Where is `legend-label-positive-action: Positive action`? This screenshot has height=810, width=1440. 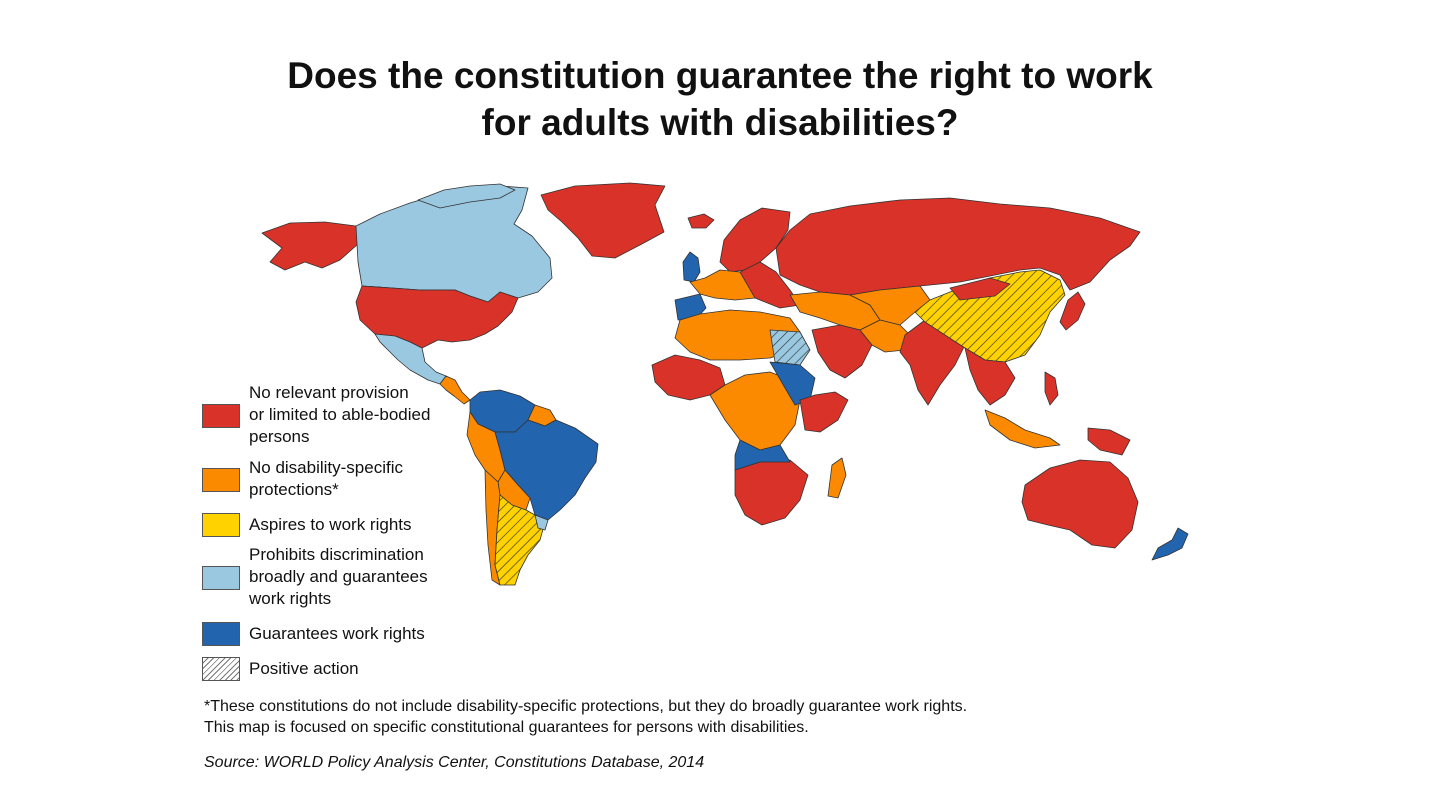
legend-label-positive-action: Positive action is located at coordinates (304, 668).